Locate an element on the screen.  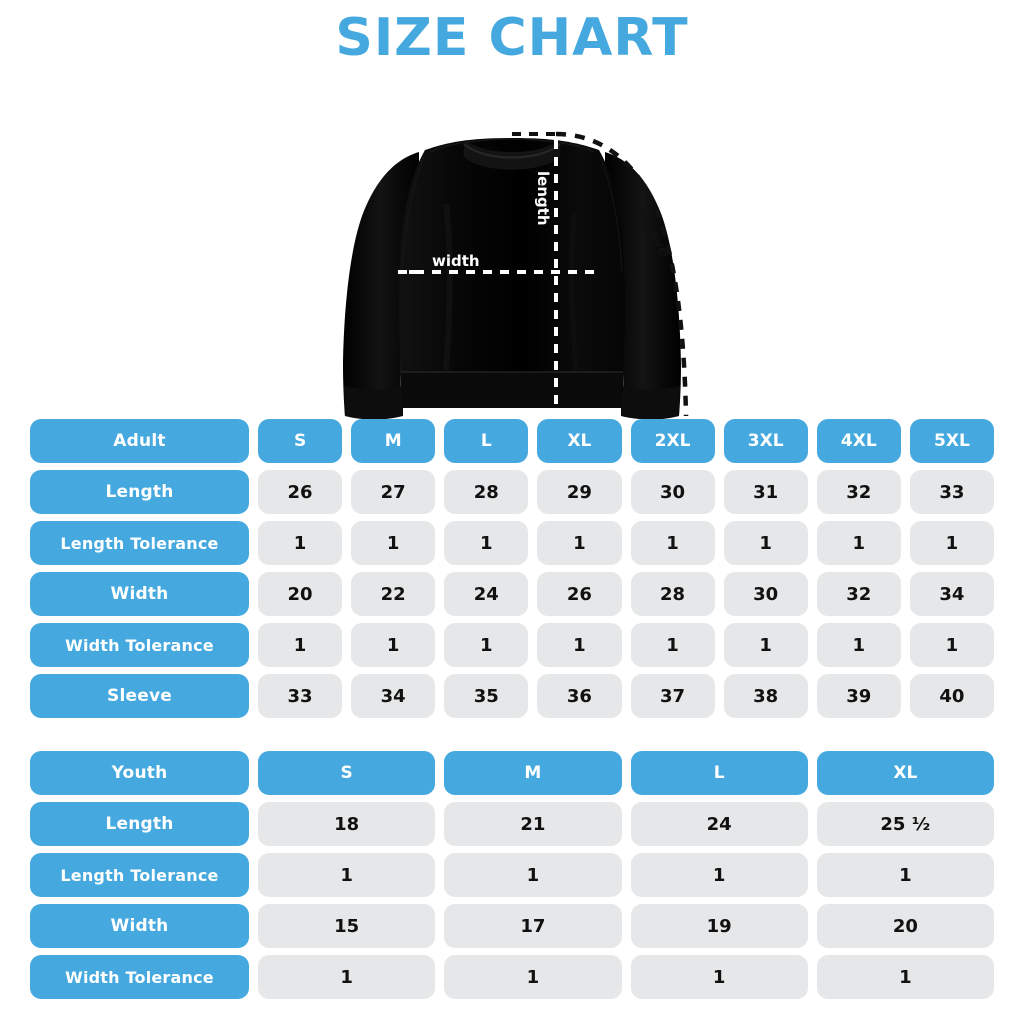
adult-size-header: L is located at coordinates (486, 441).